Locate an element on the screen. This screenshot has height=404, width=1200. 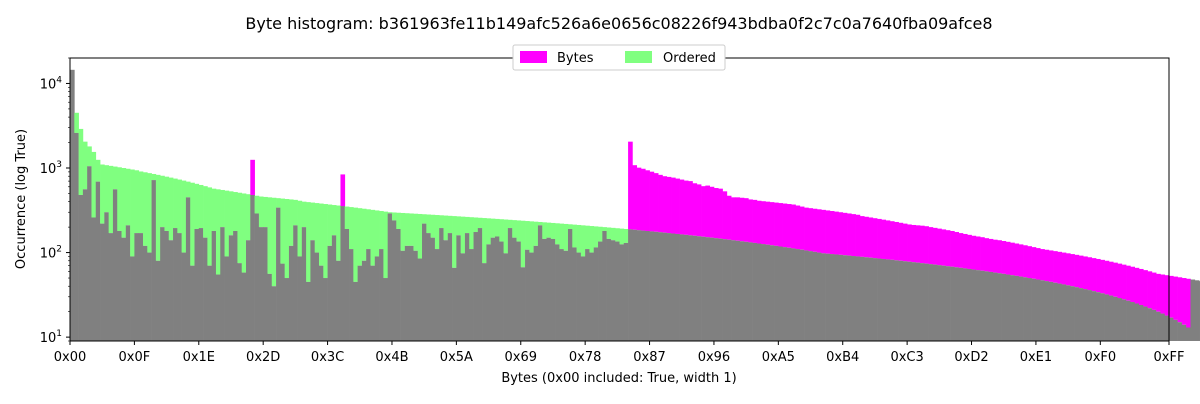
x-tick-label: 0xB4 is located at coordinates (842, 357).